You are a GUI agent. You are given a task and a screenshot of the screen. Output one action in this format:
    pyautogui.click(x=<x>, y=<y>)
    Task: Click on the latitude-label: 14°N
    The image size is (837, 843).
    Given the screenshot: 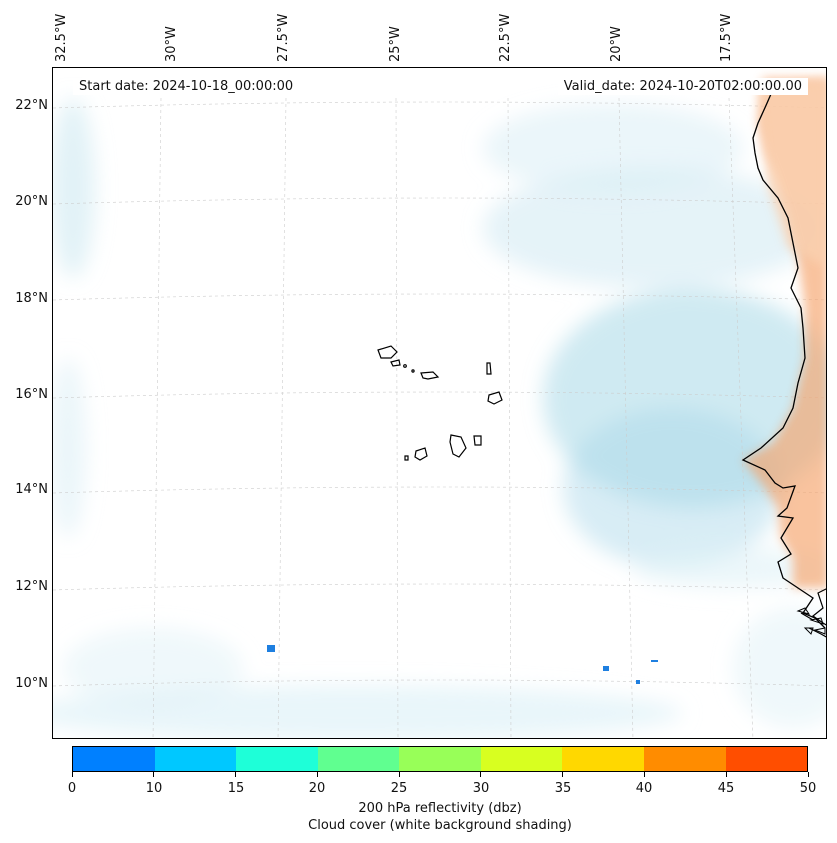 What is the action you would take?
    pyautogui.click(x=31, y=489)
    